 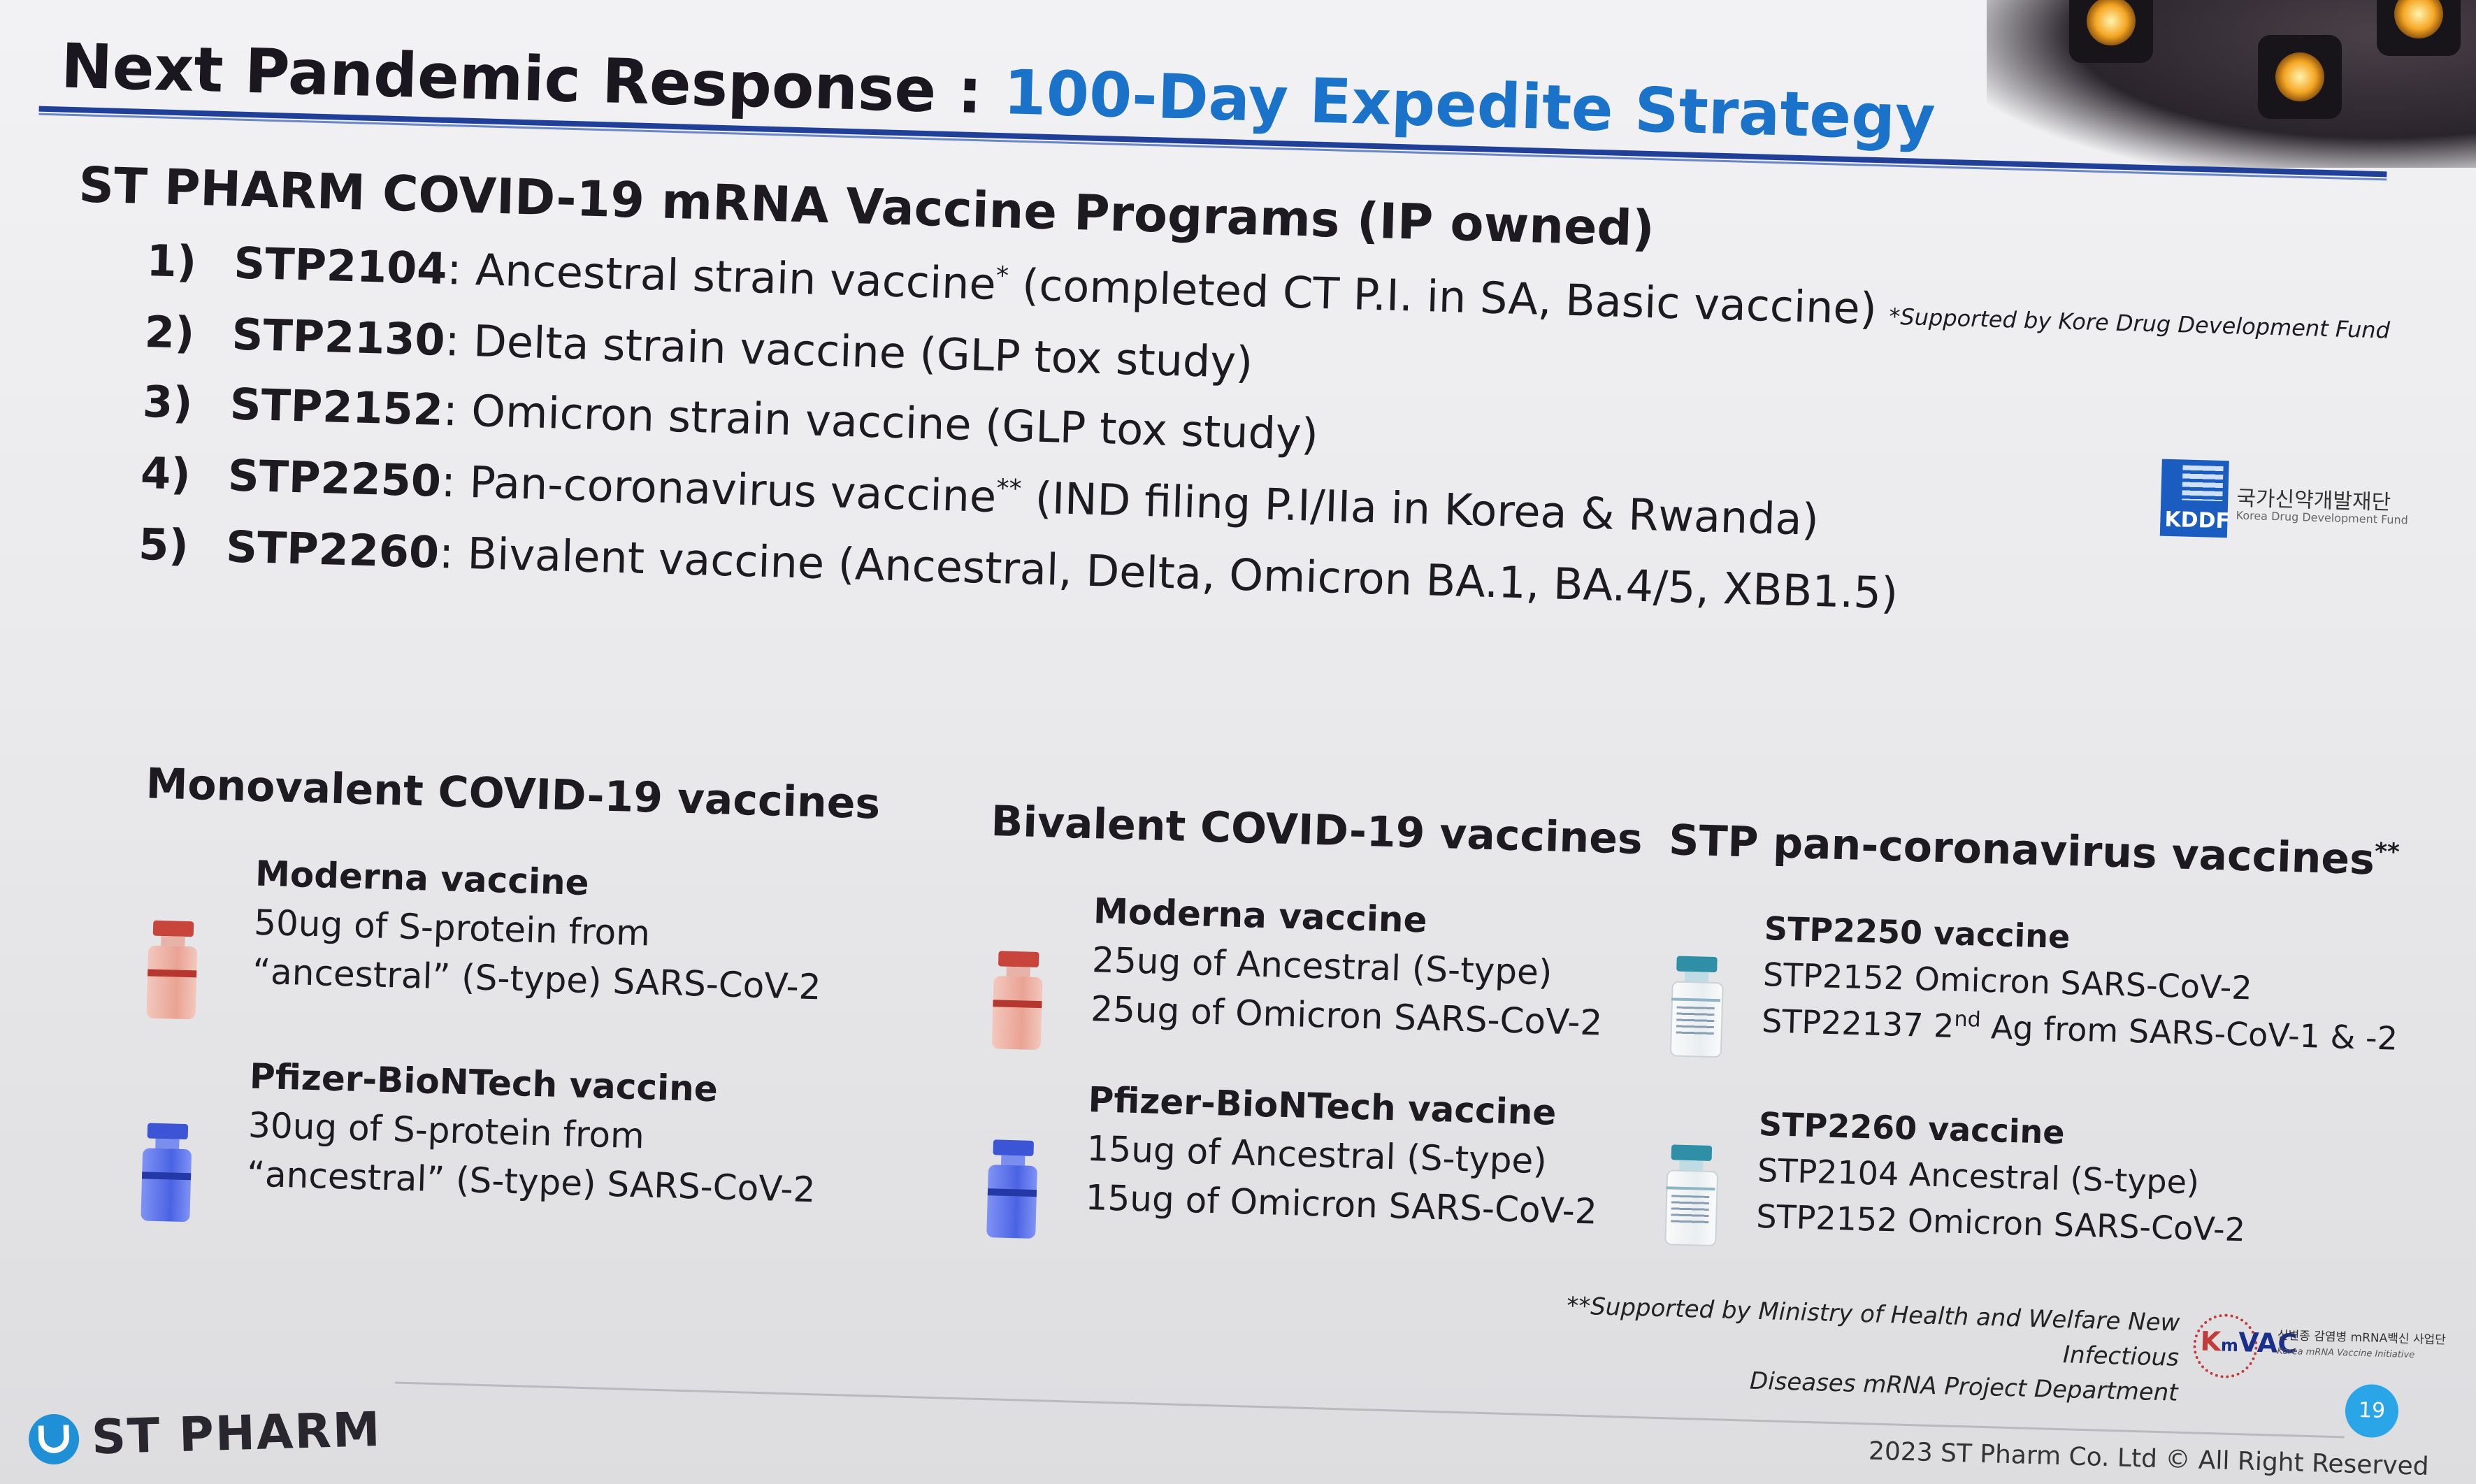 What do you see at coordinates (1009, 489) in the screenshot?
I see `program-sup: **` at bounding box center [1009, 489].